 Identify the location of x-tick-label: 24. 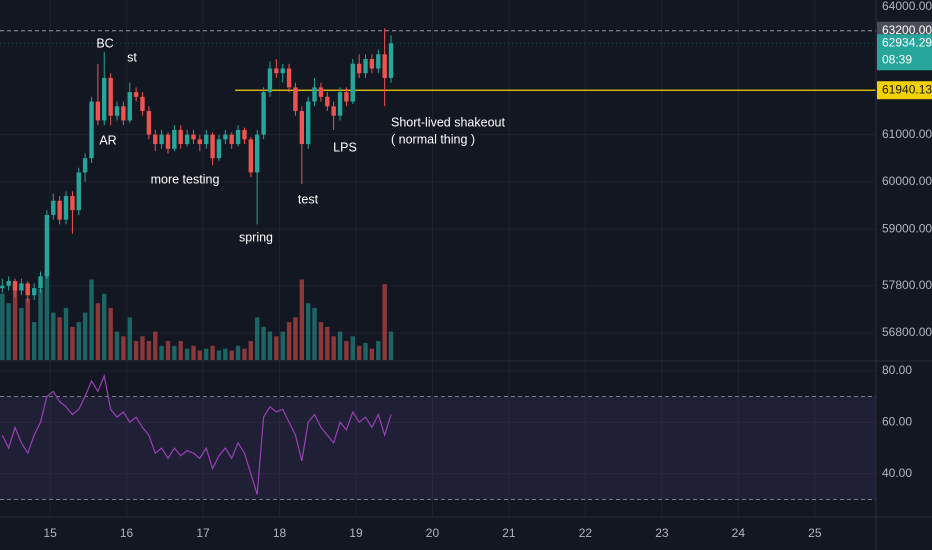
(739, 533).